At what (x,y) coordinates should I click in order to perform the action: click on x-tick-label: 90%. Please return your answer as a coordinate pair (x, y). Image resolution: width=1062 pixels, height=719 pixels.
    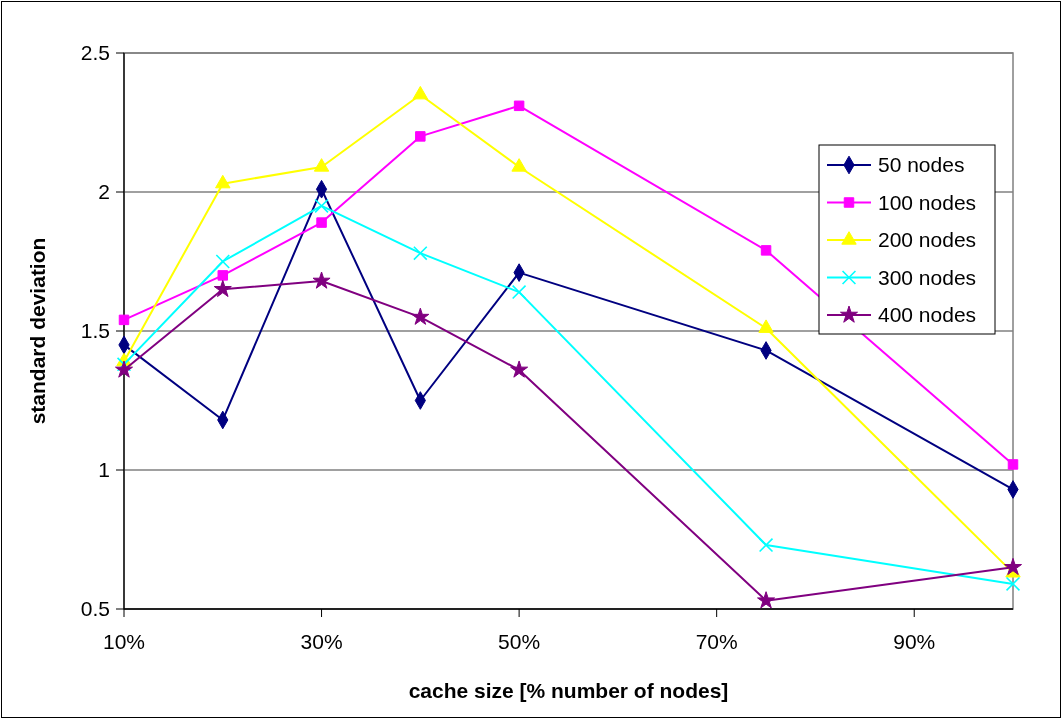
    Looking at the image, I should click on (914, 641).